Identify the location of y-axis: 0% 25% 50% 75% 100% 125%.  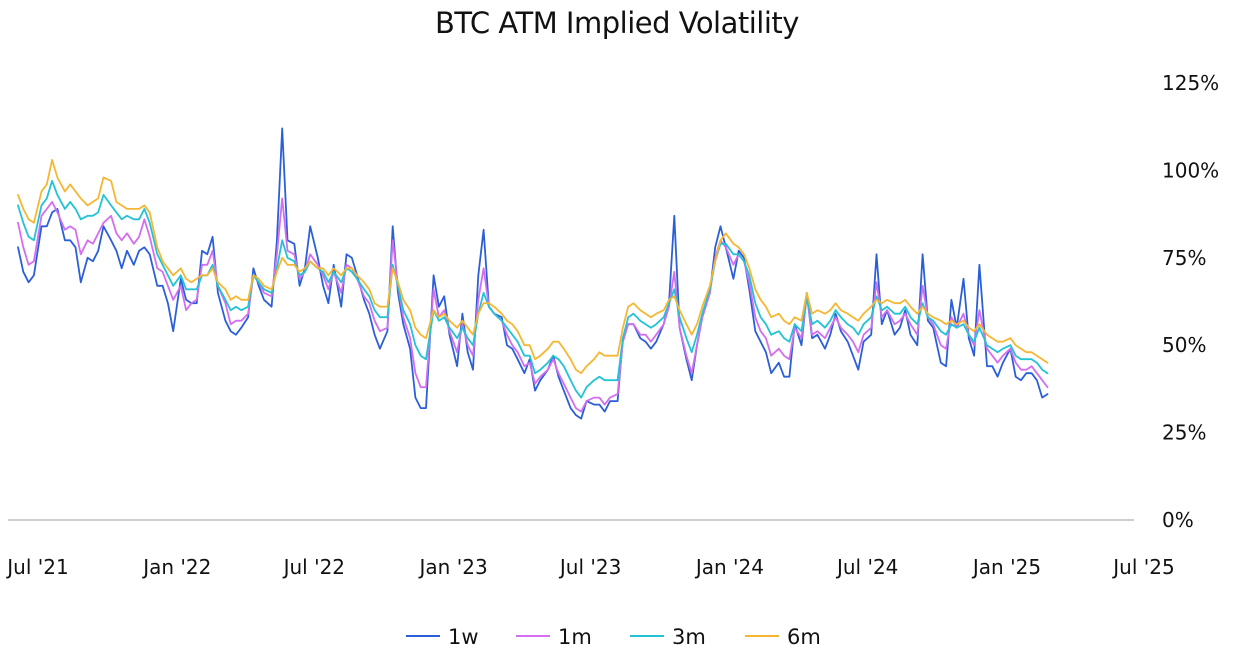
(1190, 301).